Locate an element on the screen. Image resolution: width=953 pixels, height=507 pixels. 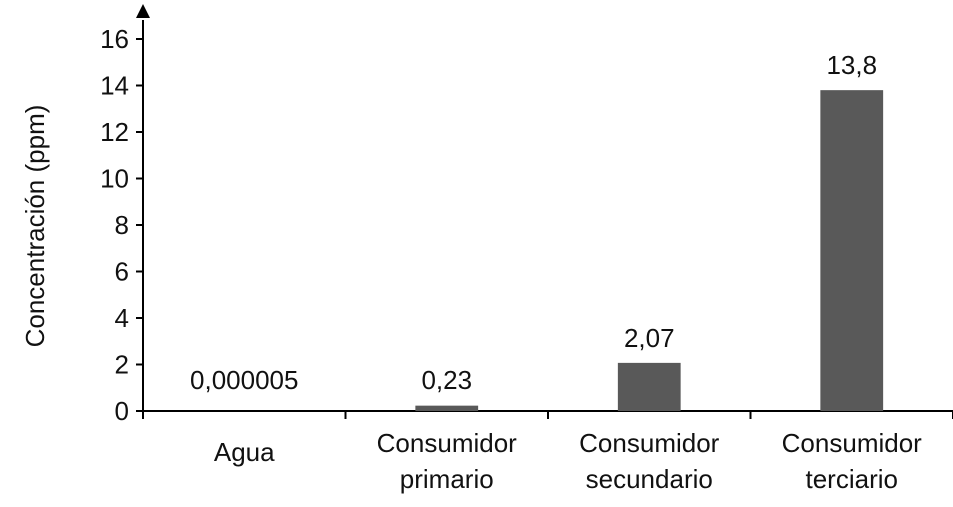
y-axis-arrowhead is located at coordinates (143, 11).